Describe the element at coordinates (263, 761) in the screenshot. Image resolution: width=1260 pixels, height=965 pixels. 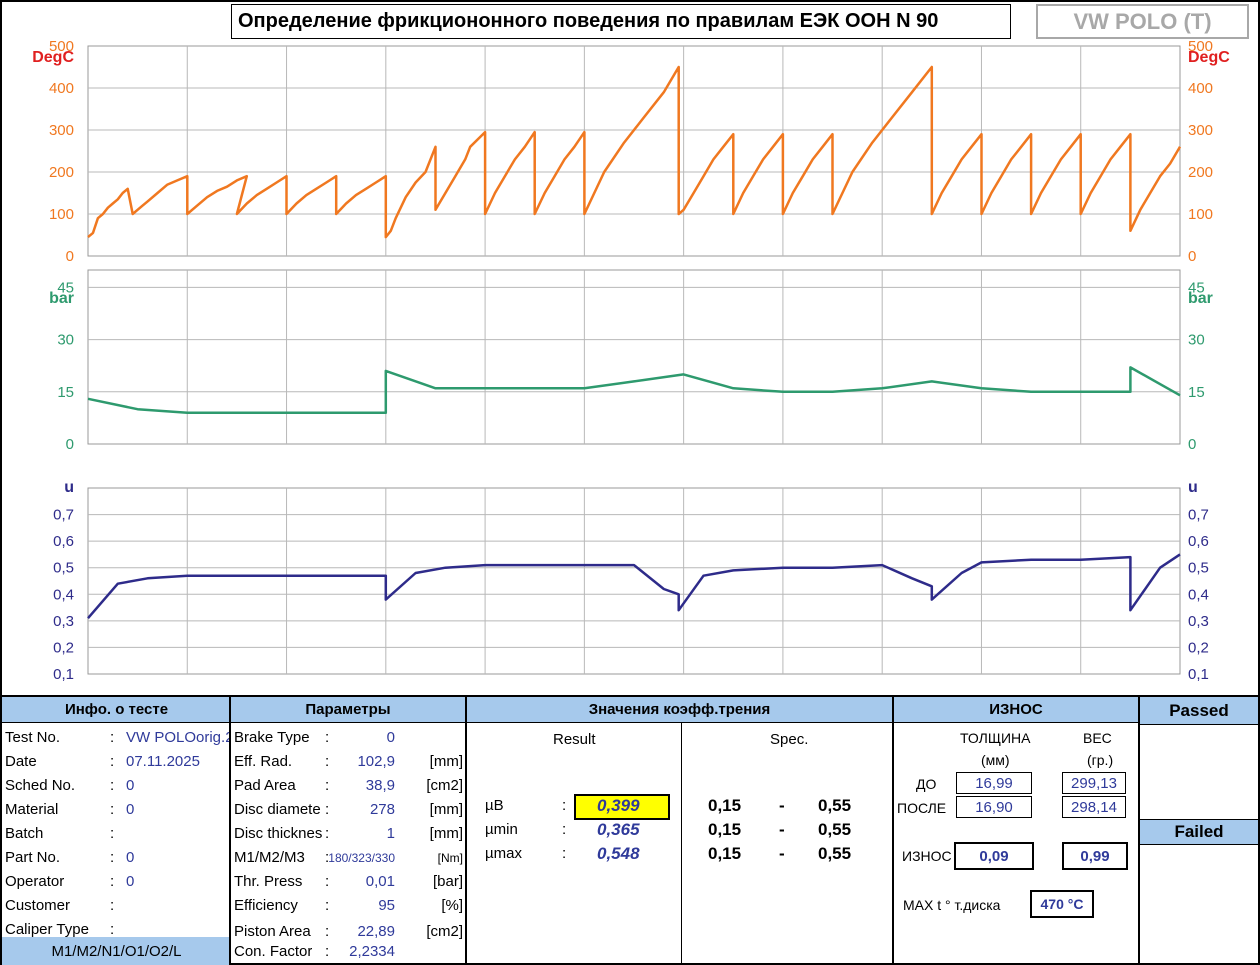
I see `param-label: Eff. Rad.` at that location.